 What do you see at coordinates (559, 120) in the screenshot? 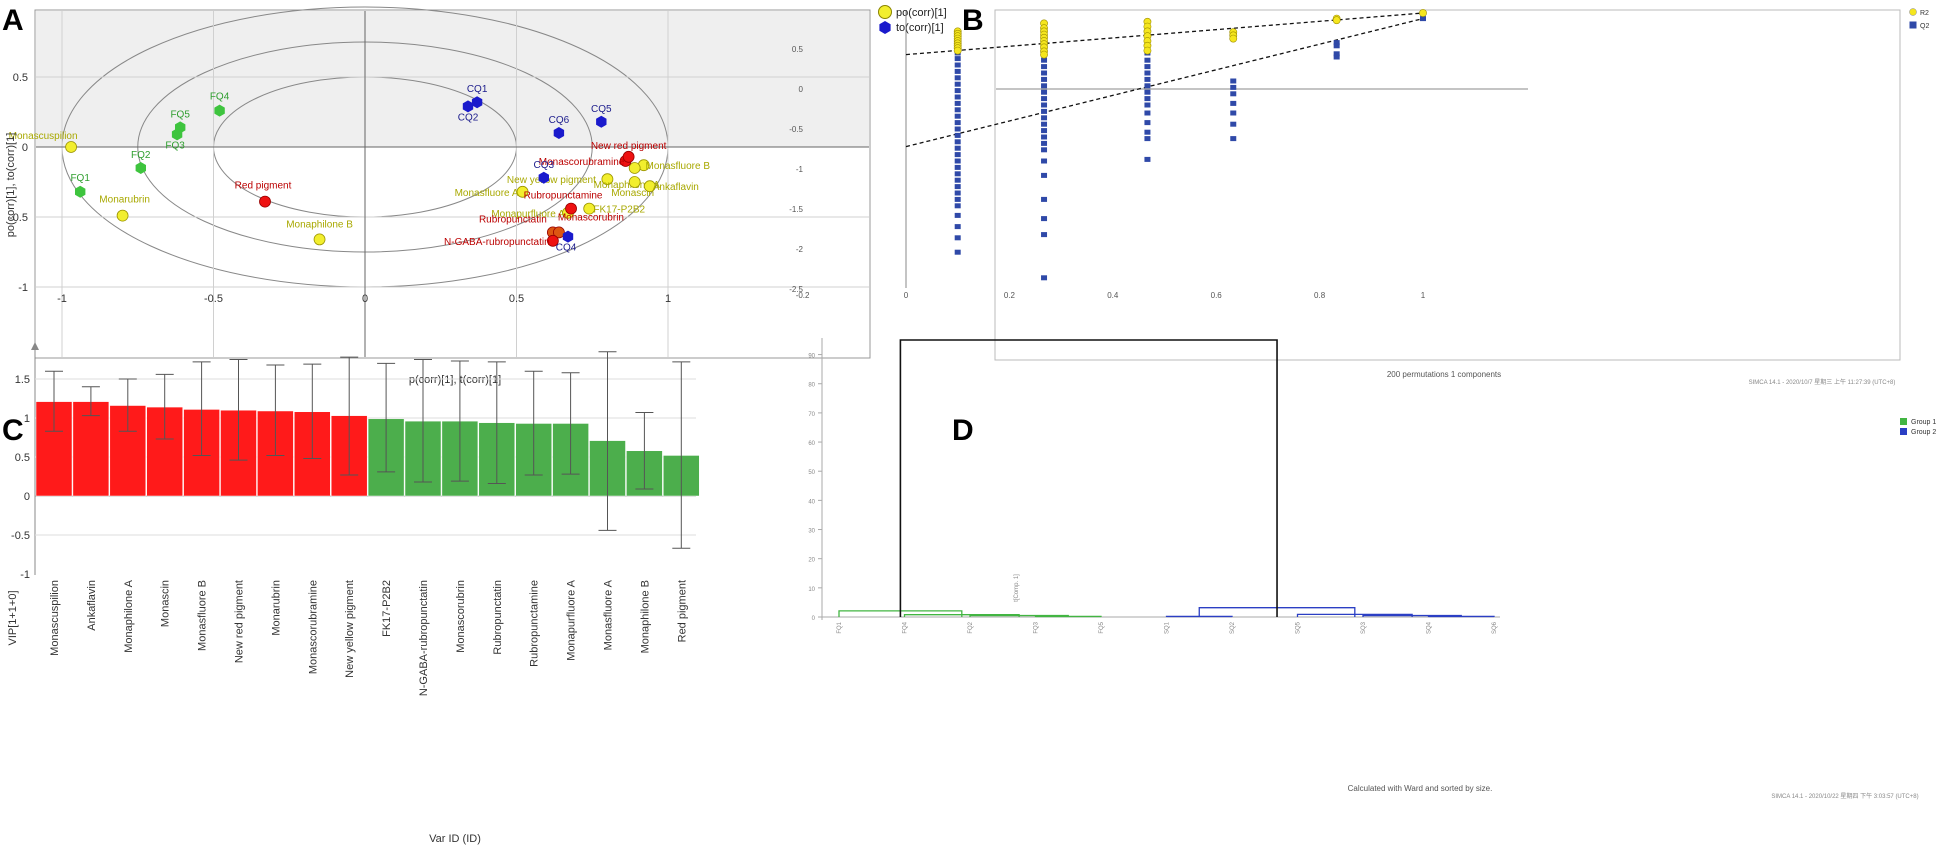
I see `point-label: CQ6` at bounding box center [559, 120].